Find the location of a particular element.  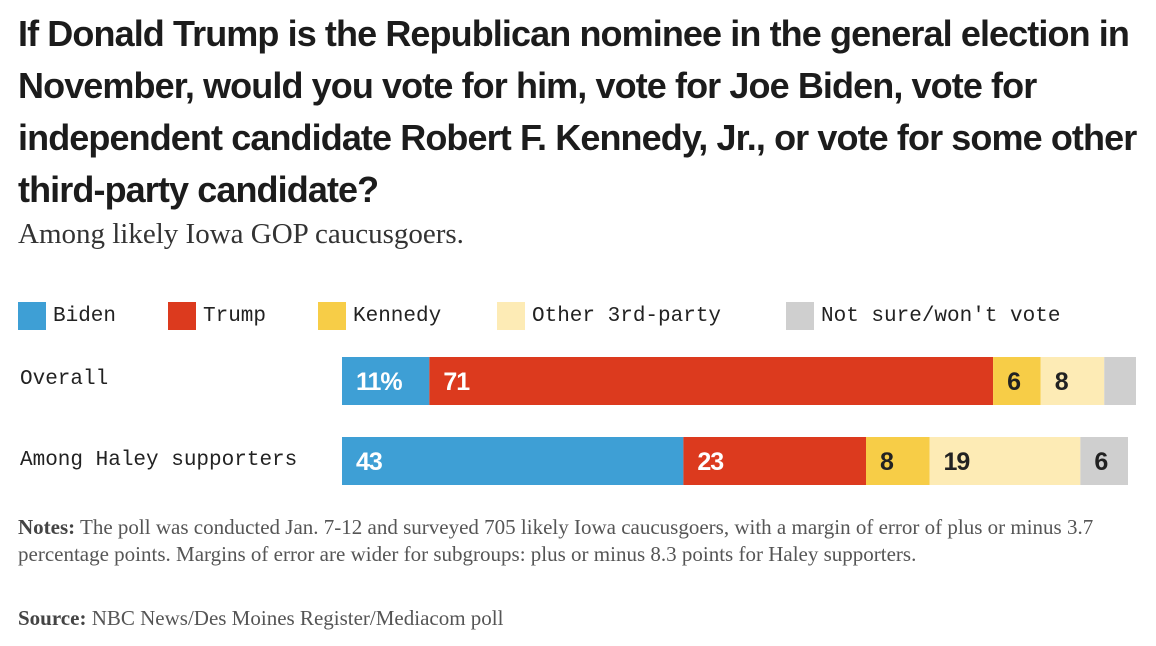

legend-label-not-sure: Not sure/won't vote is located at coordinates (941, 316).